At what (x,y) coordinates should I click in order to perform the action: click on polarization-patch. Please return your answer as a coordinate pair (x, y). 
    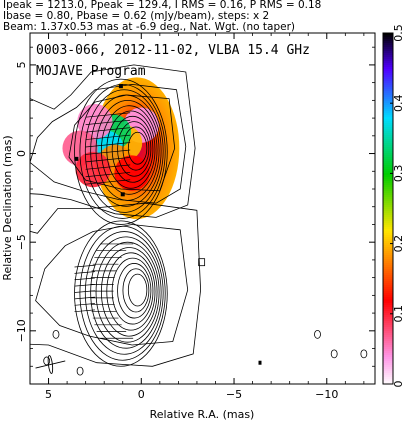
    Looking at the image, I should click on (132, 173).